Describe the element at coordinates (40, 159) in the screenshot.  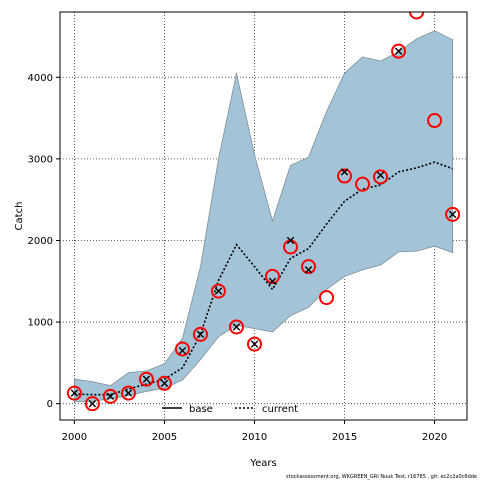
I see `y-tick-label: 3000` at that location.